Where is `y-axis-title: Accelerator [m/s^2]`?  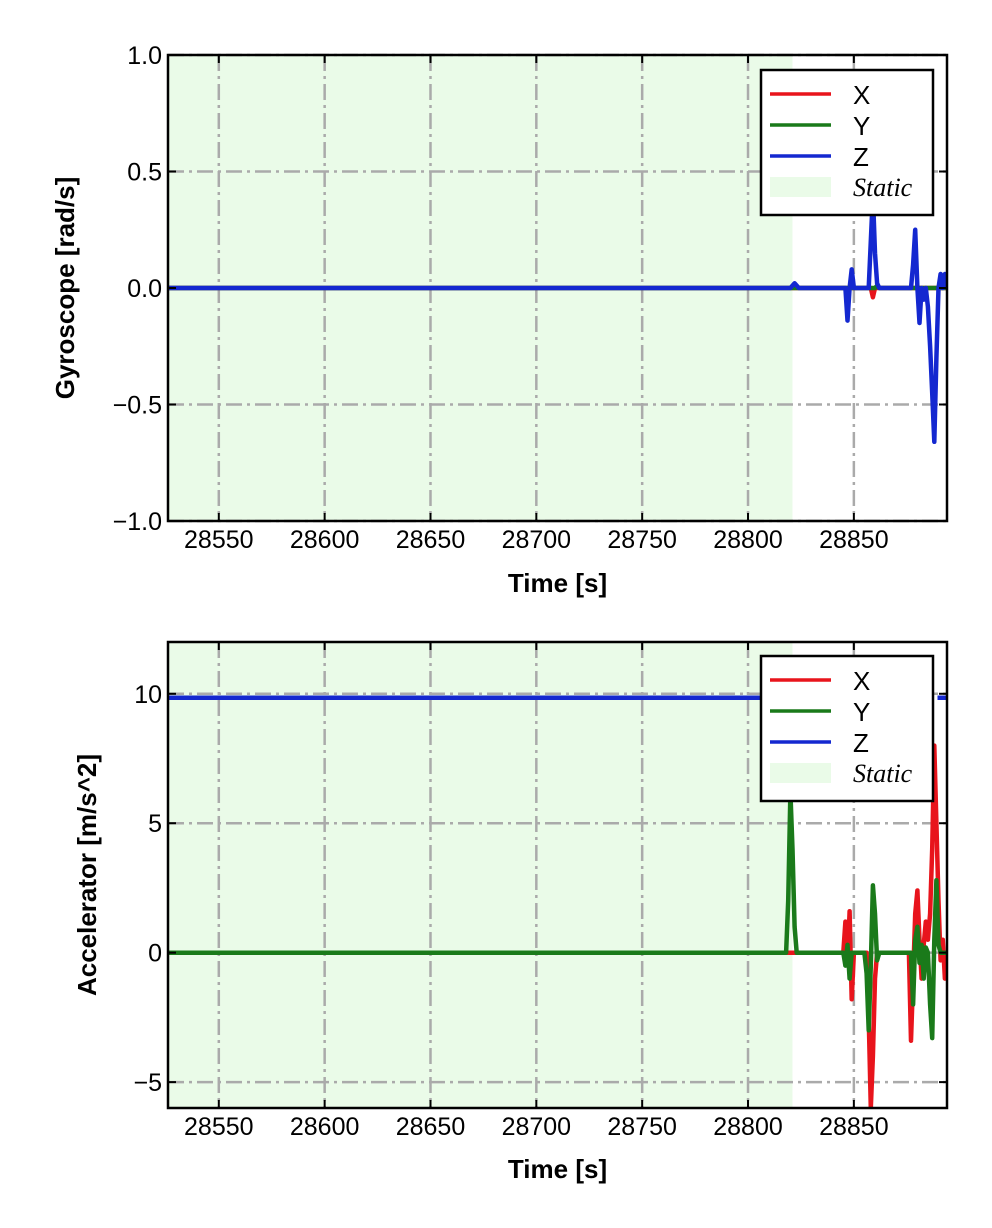
y-axis-title: Accelerator [m/s^2] is located at coordinates (87, 875).